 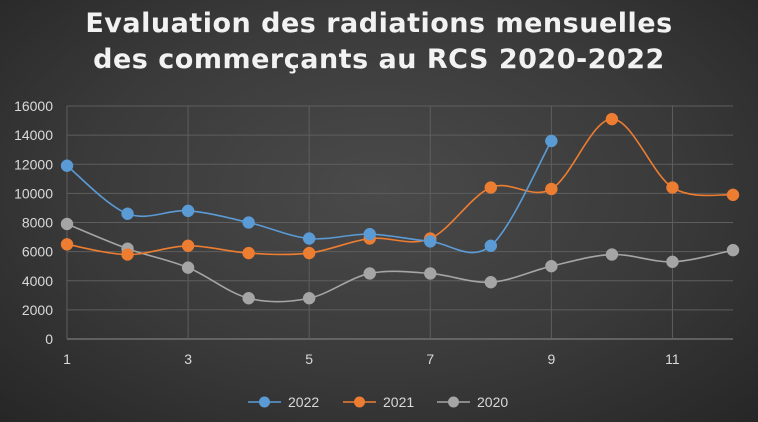 What do you see at coordinates (453, 402) in the screenshot?
I see `legend-marker-2020` at bounding box center [453, 402].